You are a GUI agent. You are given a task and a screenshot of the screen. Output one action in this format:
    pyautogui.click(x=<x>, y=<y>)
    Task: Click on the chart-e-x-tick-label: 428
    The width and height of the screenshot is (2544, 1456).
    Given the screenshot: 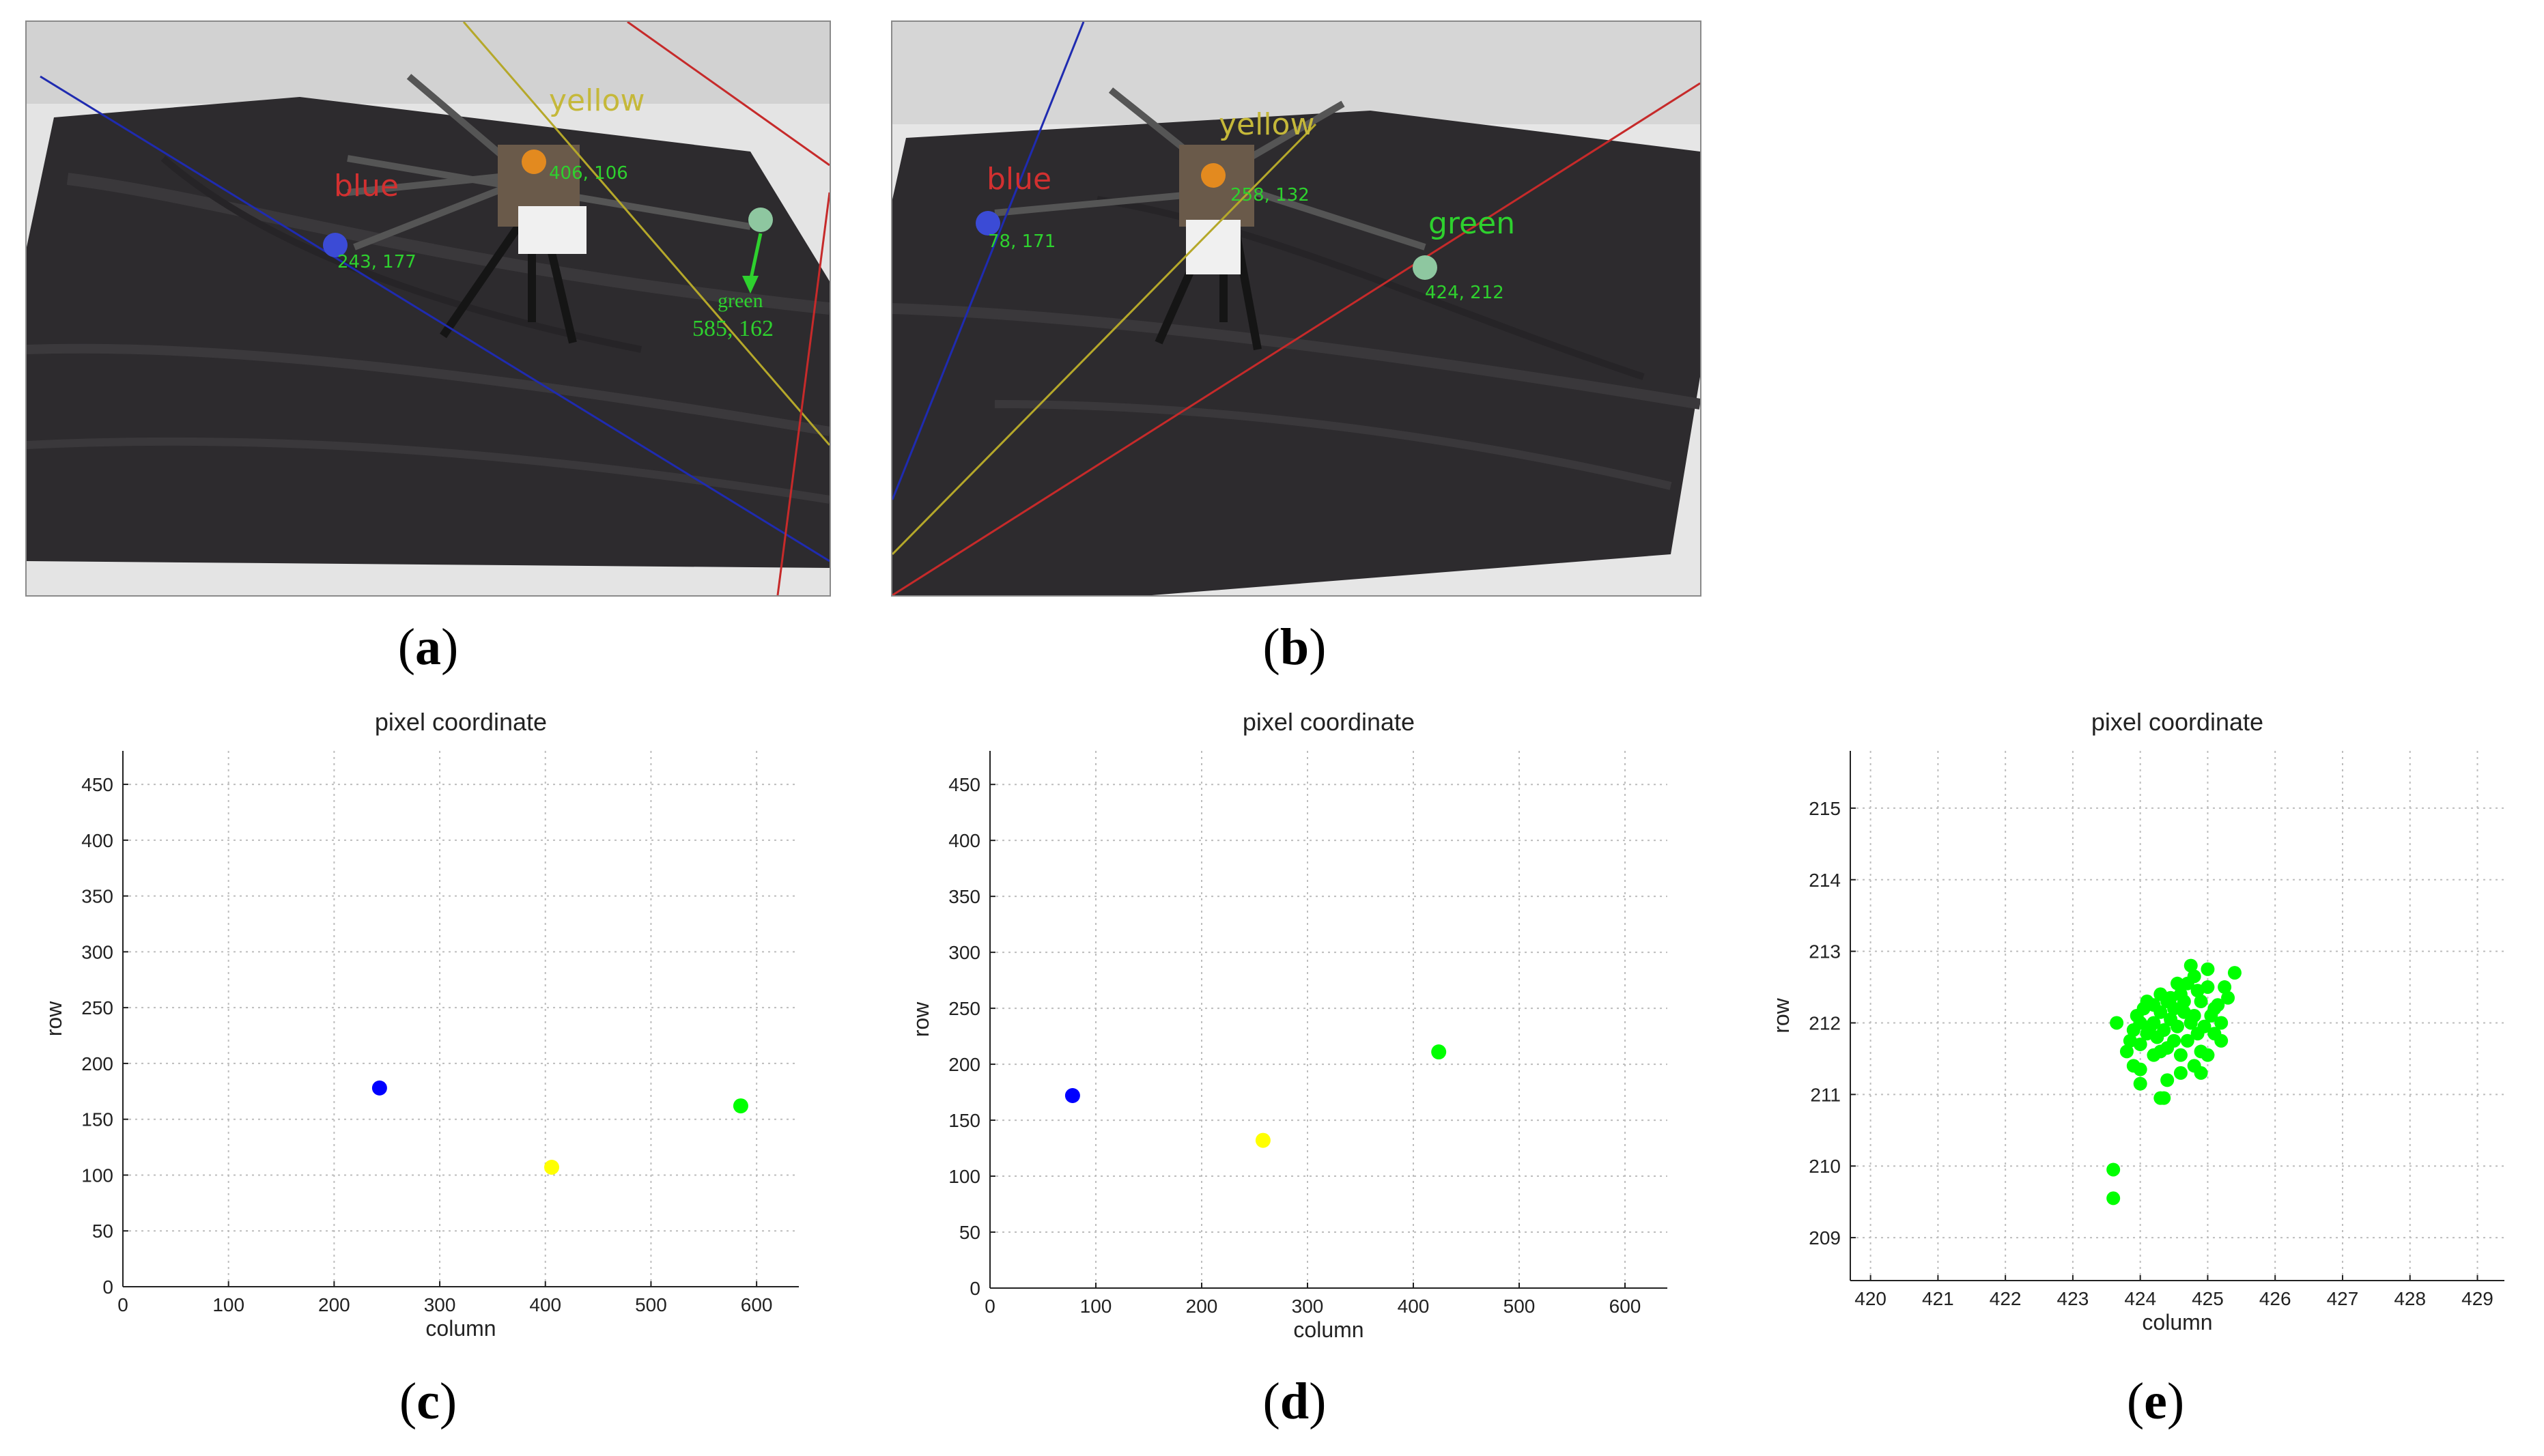 What is the action you would take?
    pyautogui.click(x=2410, y=1298)
    